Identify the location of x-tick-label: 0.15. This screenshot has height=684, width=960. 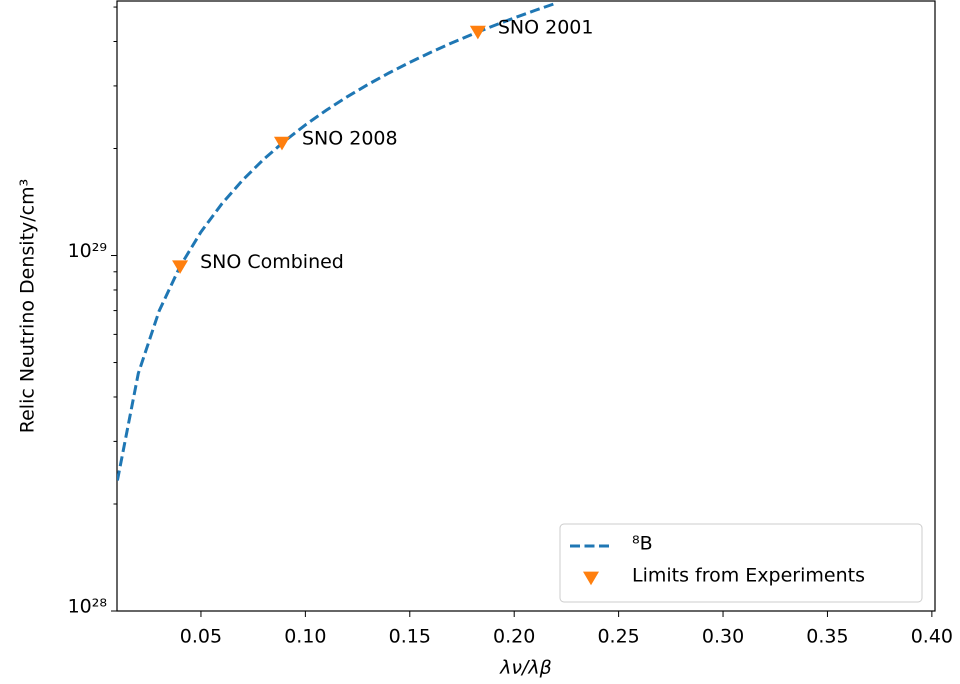
(410, 637).